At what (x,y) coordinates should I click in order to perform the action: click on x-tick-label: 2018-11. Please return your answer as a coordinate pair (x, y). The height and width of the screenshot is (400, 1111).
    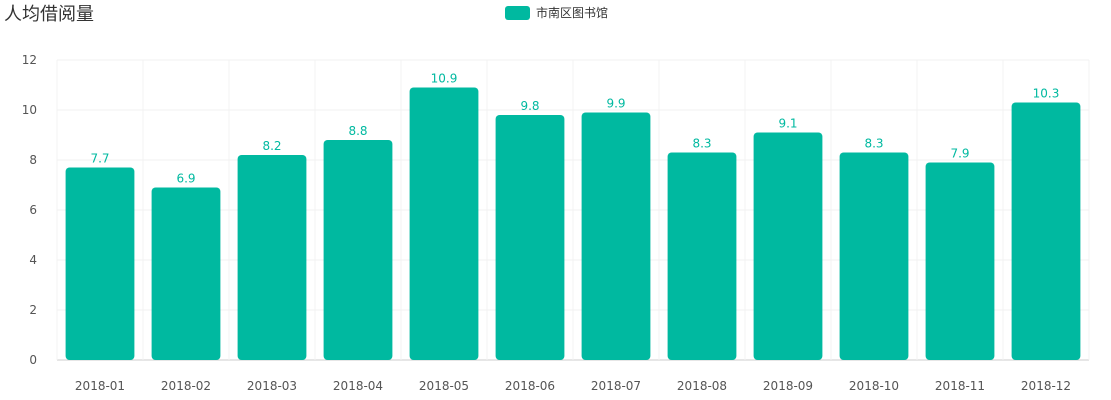
    Looking at the image, I should click on (960, 386).